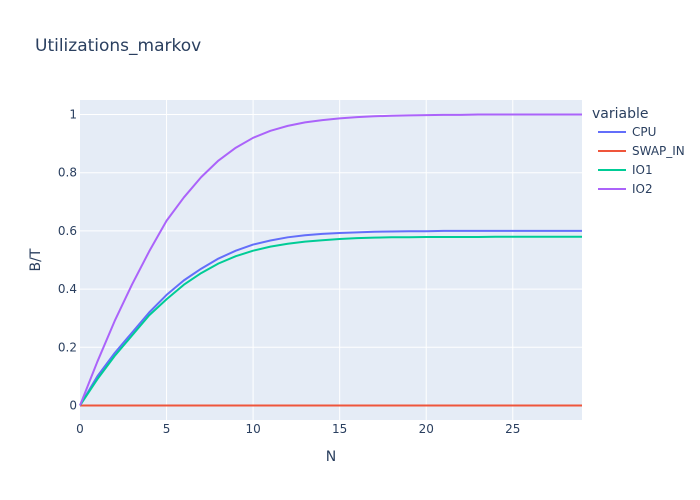 The width and height of the screenshot is (700, 500). Describe the element at coordinates (67, 173) in the screenshot. I see `y-tick-label: 0.8` at that location.